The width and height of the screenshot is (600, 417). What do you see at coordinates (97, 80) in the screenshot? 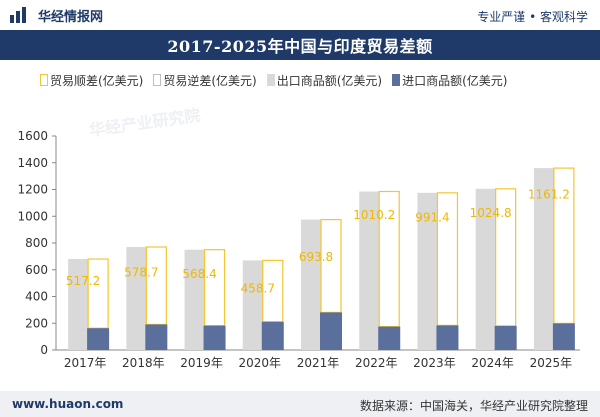
I see `legend-surplus-label: 贸易顺差(亿美元)` at bounding box center [97, 80].